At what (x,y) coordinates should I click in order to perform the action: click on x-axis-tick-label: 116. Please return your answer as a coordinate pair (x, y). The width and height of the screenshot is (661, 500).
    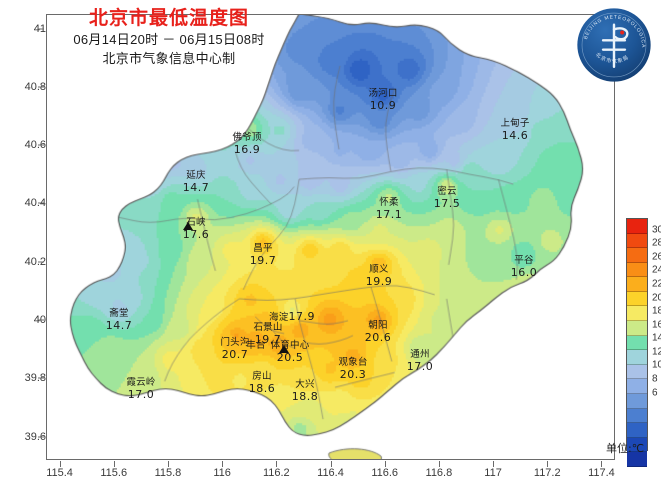
    Looking at the image, I should click on (222, 473).